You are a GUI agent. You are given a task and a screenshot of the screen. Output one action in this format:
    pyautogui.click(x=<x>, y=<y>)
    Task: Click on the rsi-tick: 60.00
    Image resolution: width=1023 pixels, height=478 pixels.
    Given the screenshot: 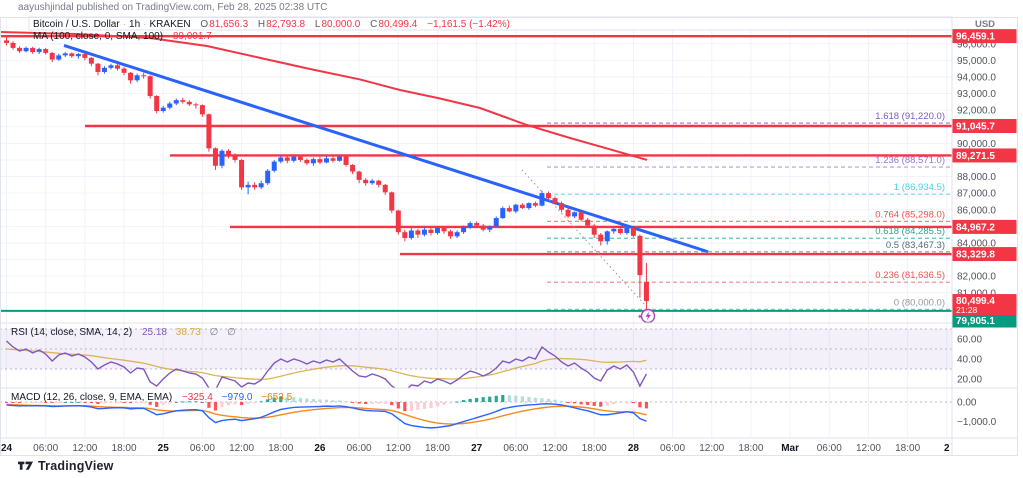 What is the action you would take?
    pyautogui.click(x=969, y=340)
    